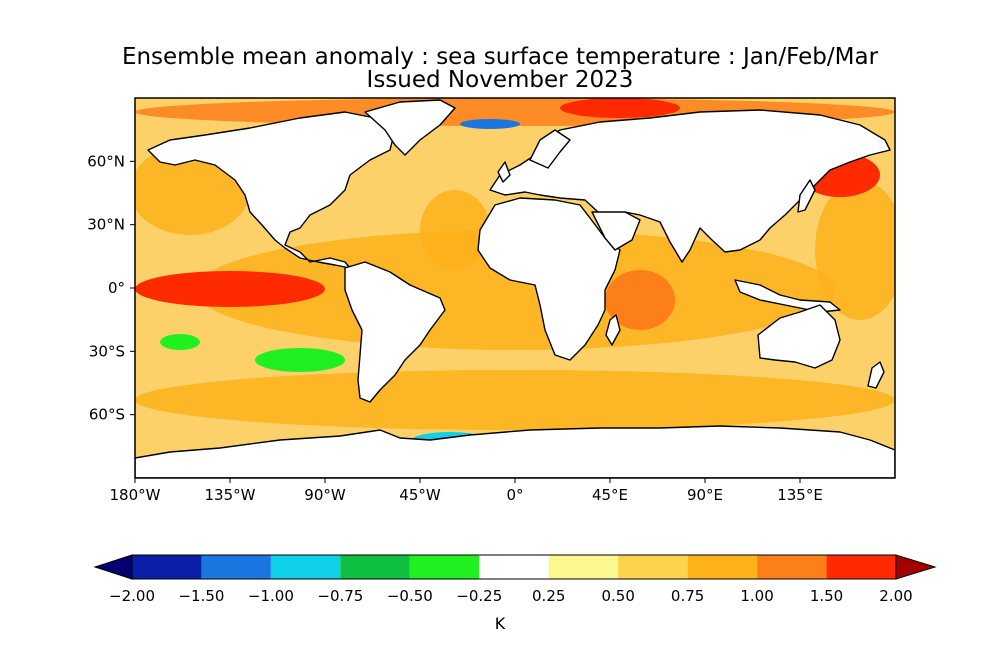 The height and width of the screenshot is (660, 1000). What do you see at coordinates (116, 288) in the screenshot?
I see `lat-tick-label: 0°` at bounding box center [116, 288].